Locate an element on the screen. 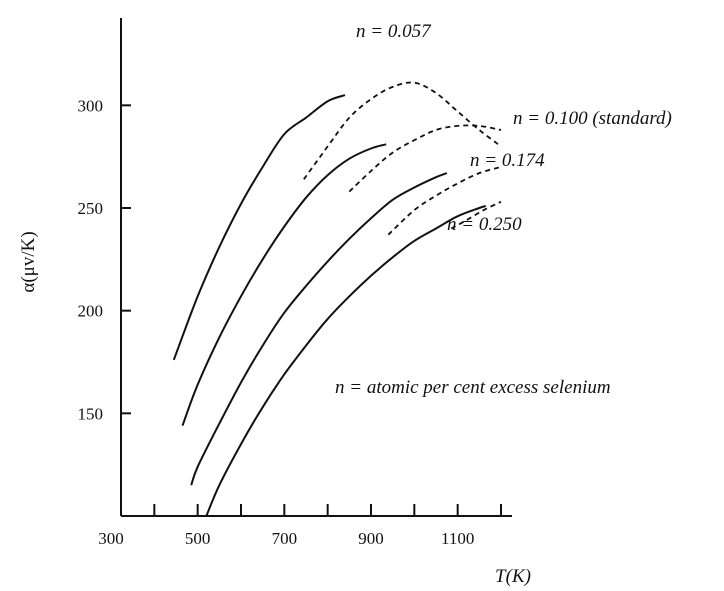  label-n-0-057: n = 0.057 is located at coordinates (394, 31).